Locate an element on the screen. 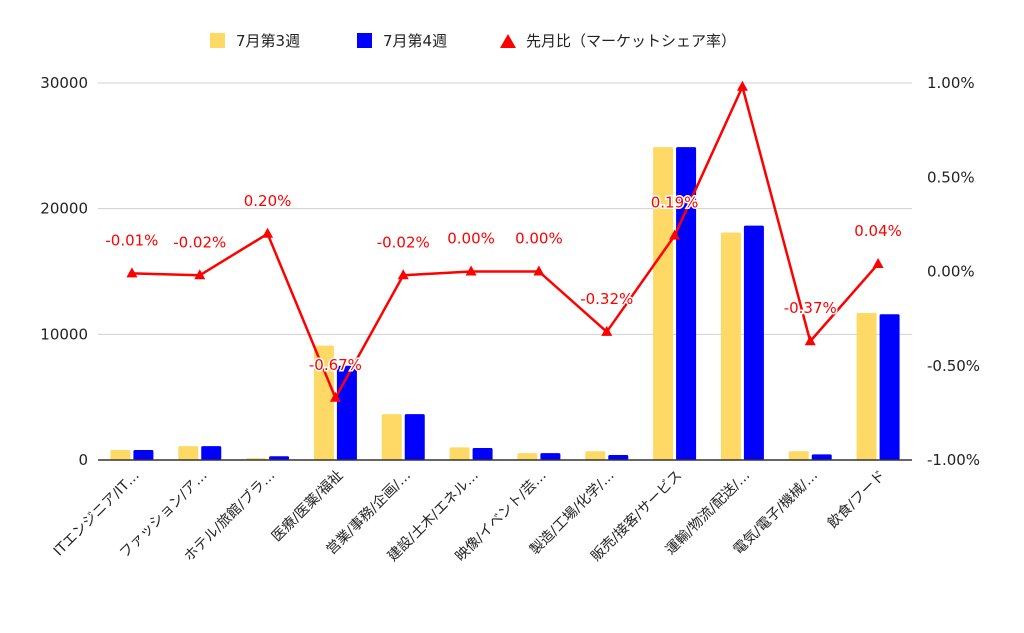 Image resolution: width=1024 pixels, height=633 pixels. share-label-7: 0.00% is located at coordinates (539, 239).